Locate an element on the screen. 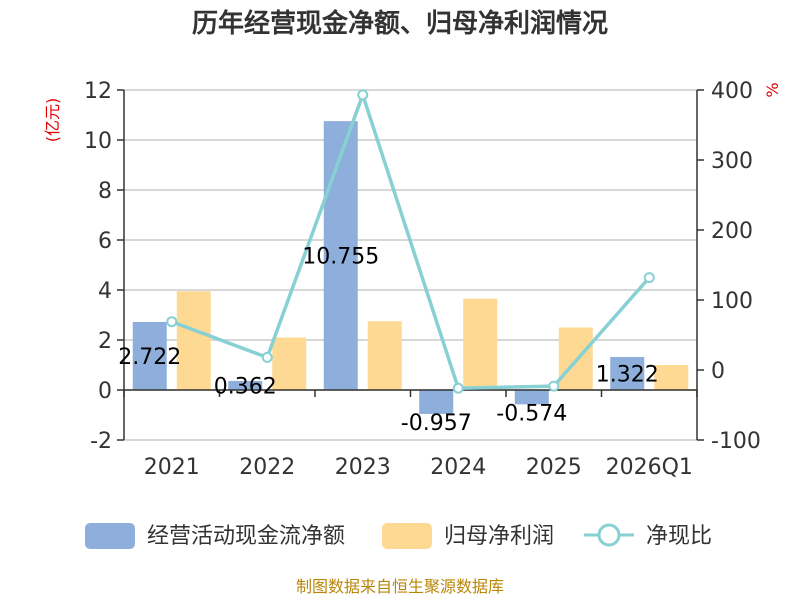  left-axis-tick-label: -2 is located at coordinates (101, 441).